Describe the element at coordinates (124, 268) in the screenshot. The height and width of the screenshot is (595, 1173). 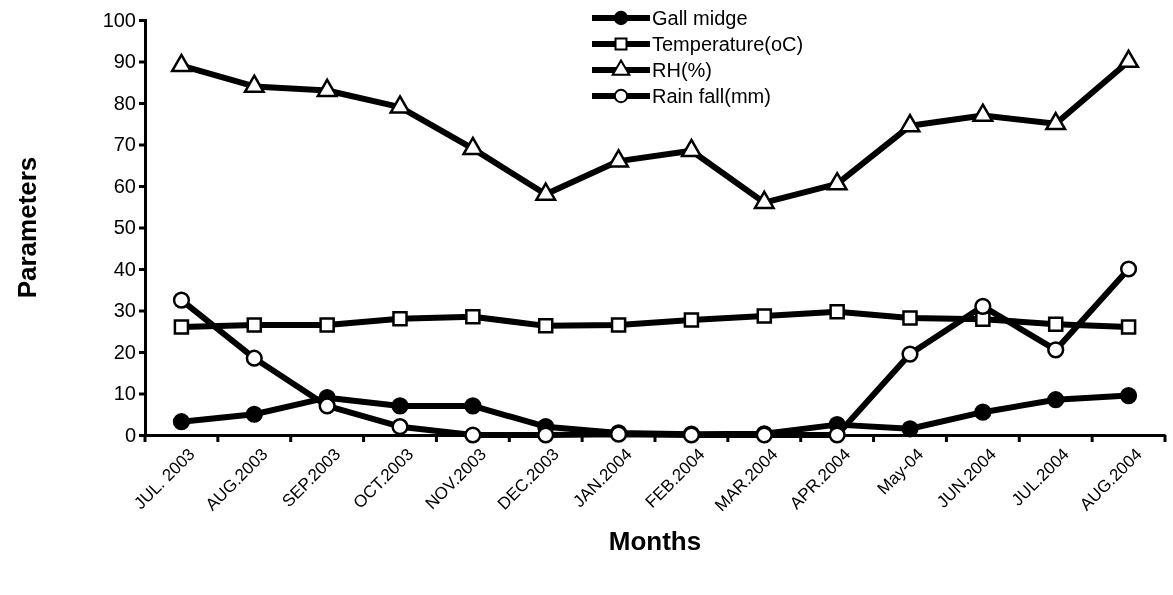
I see `y-tick-label: 40` at that location.